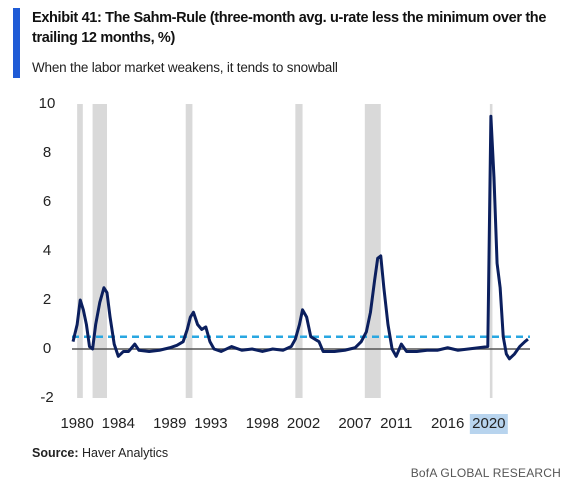  Describe the element at coordinates (16, 43) in the screenshot. I see `accent-bar` at that location.